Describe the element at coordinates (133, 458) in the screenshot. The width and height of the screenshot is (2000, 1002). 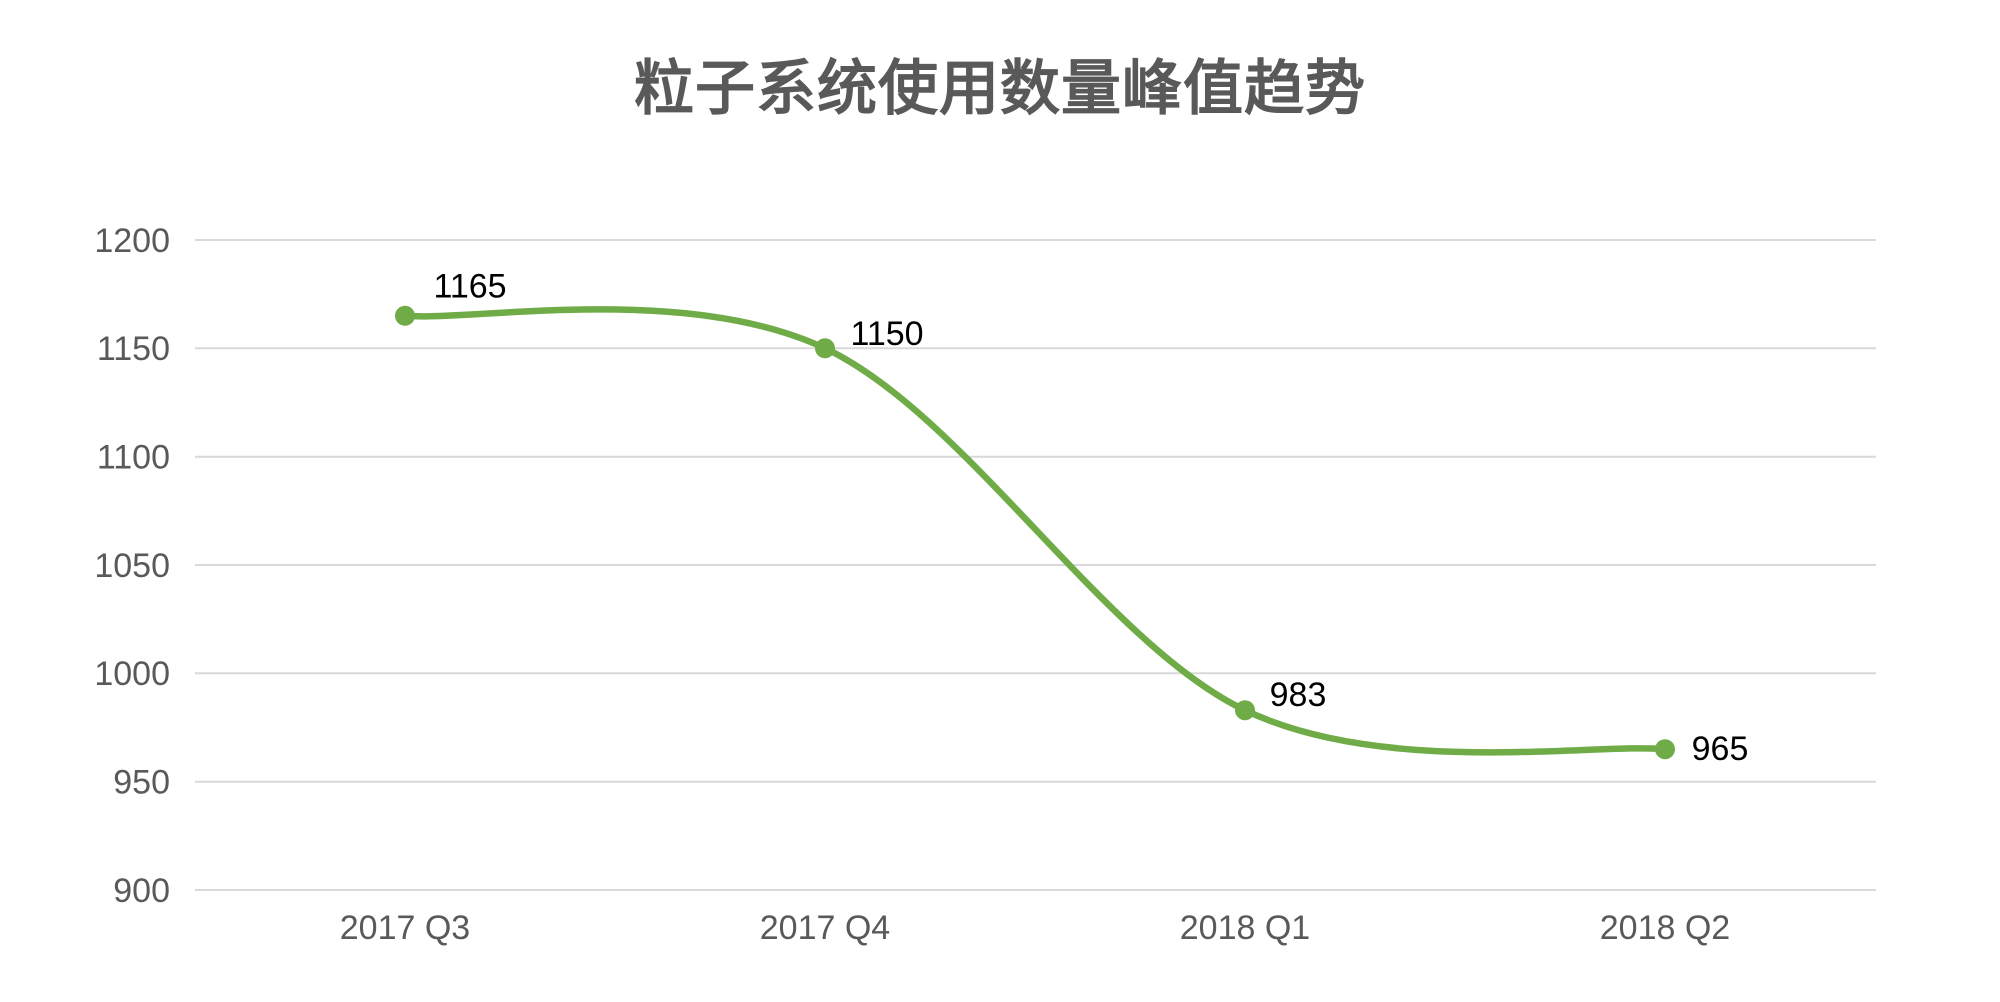
I see `y-axis-tick-label: 1100` at that location.